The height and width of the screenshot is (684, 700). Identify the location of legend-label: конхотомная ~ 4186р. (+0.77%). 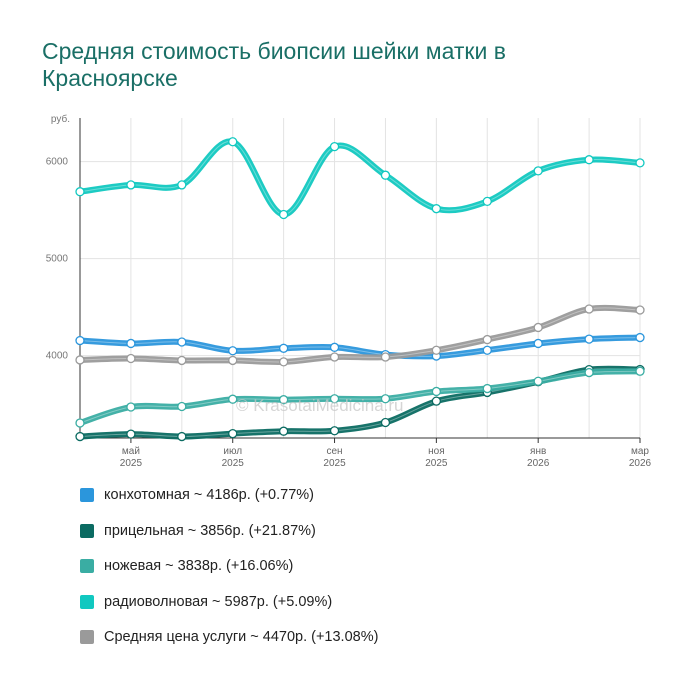
(209, 495).